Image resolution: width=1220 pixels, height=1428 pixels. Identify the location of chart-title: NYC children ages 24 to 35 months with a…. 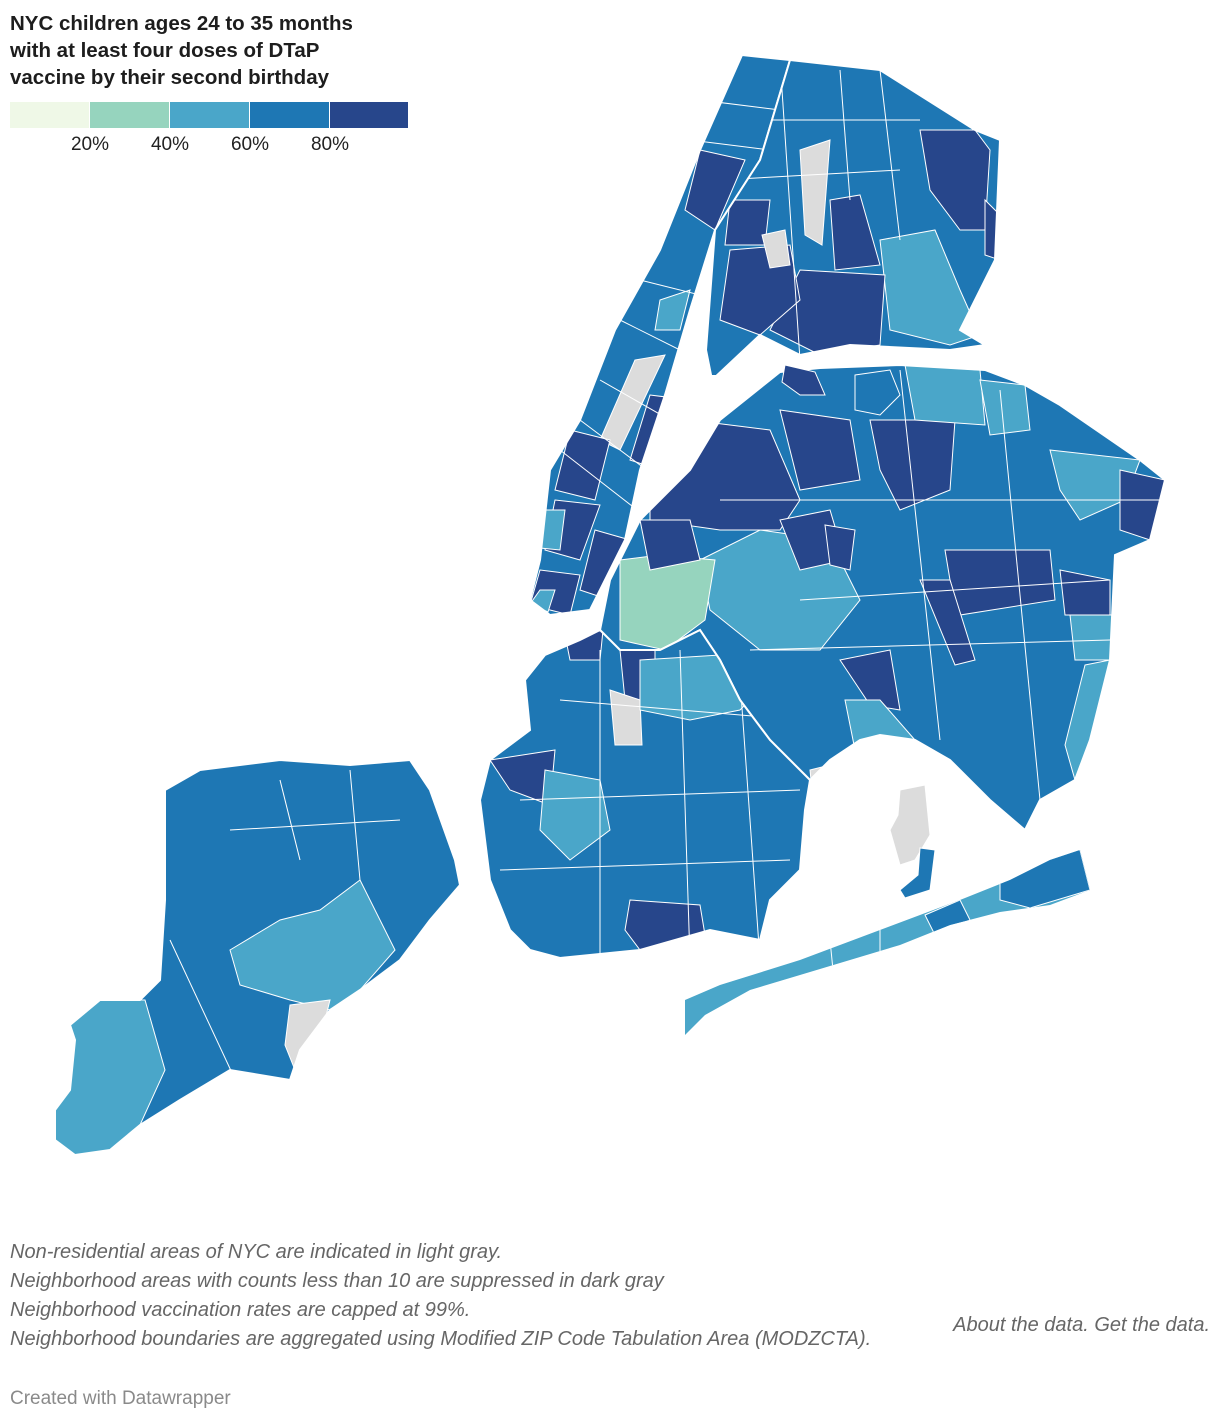
(181, 50).